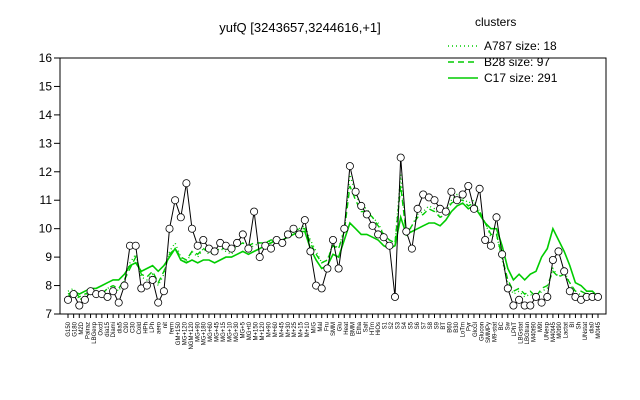  I want to click on x-tick-label: S7, so click(424, 325).